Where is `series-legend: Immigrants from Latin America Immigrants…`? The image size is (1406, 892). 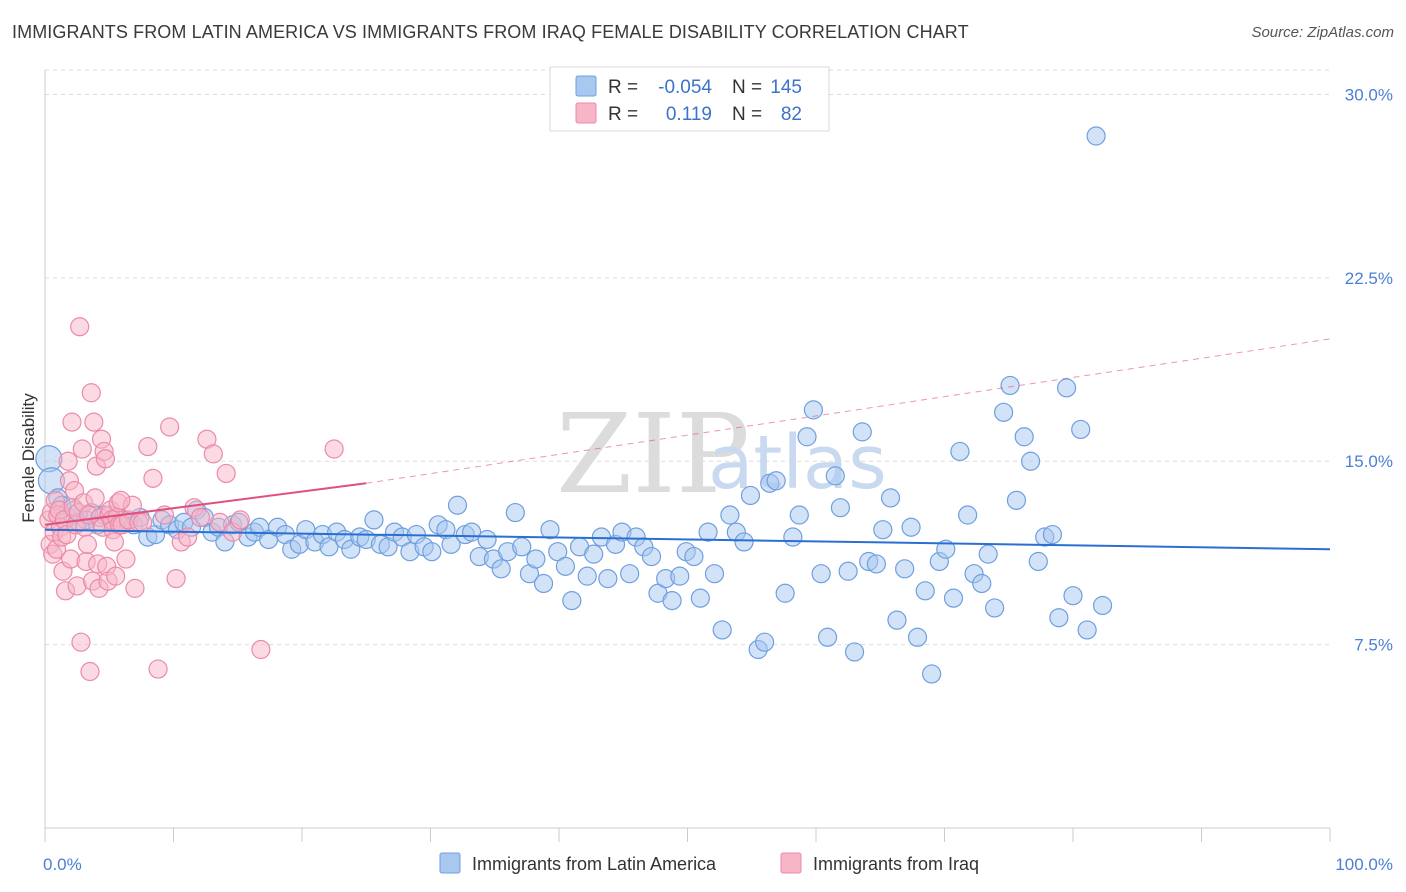
series-legend: Immigrants from Latin America Immigrants… is located at coordinates (709, 863).